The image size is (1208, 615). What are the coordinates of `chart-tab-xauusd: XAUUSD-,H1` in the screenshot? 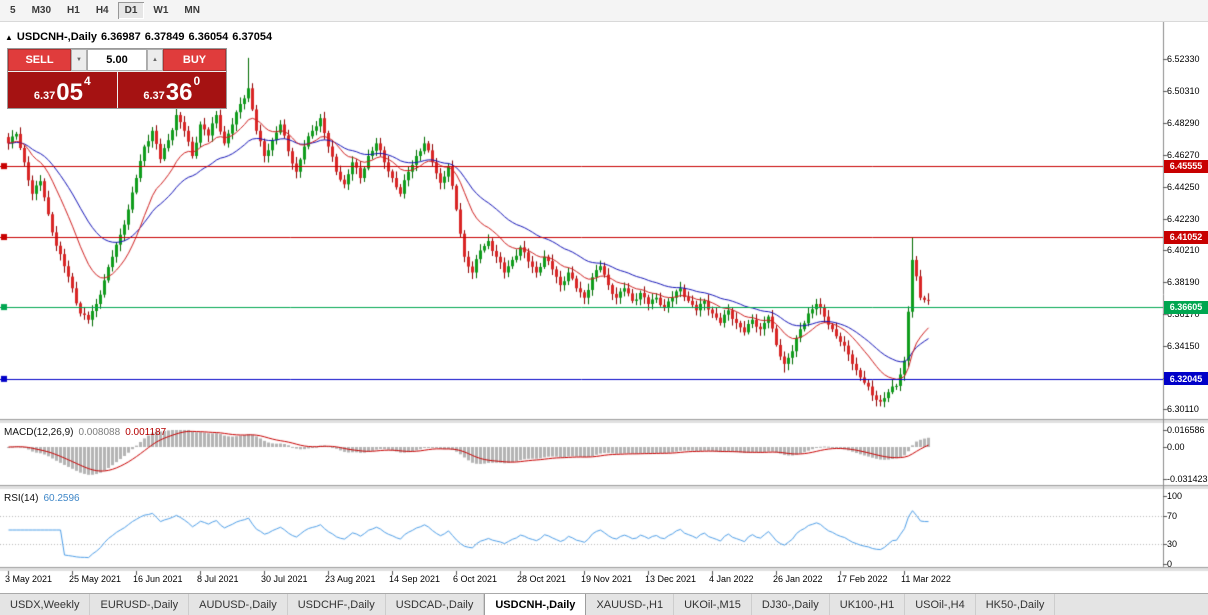 It's located at (630, 604).